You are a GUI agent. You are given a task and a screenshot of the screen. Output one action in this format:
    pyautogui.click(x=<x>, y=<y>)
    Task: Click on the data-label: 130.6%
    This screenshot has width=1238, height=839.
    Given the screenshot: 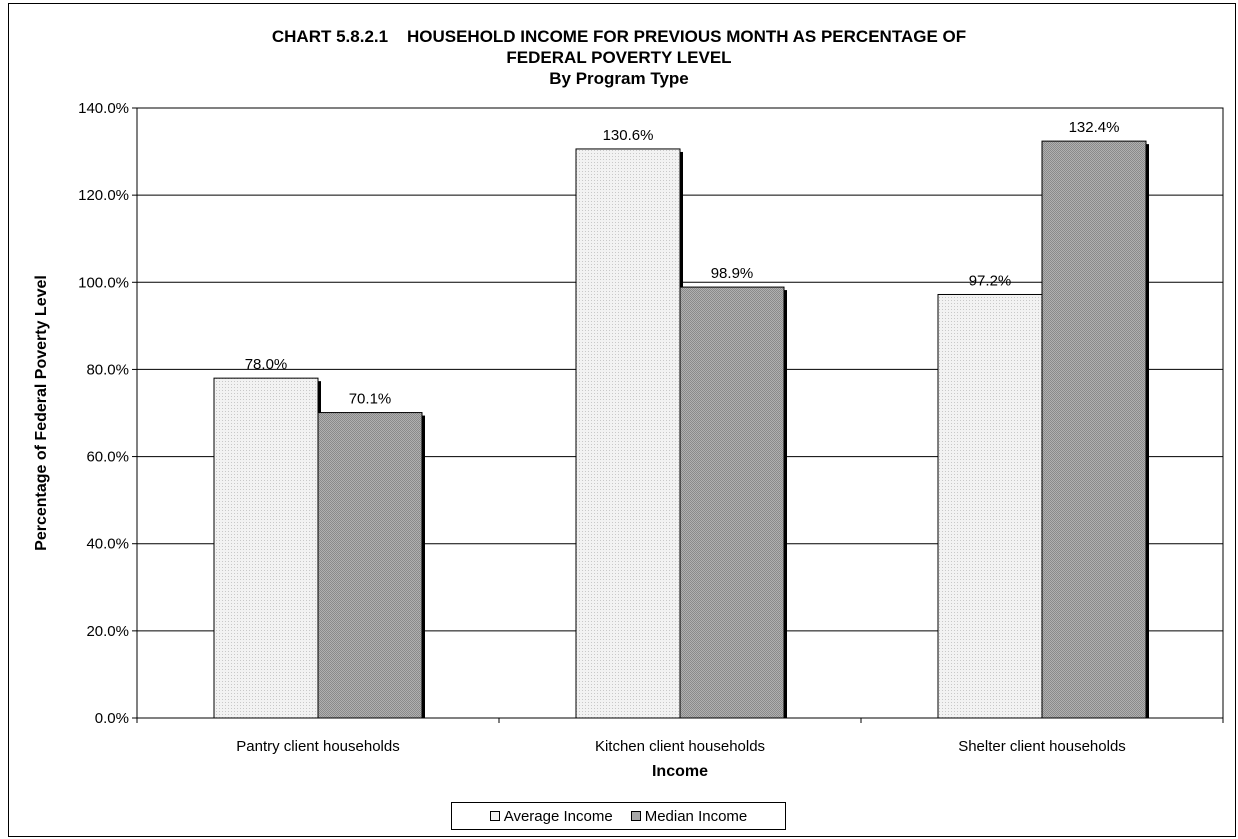 What is the action you would take?
    pyautogui.click(x=628, y=135)
    